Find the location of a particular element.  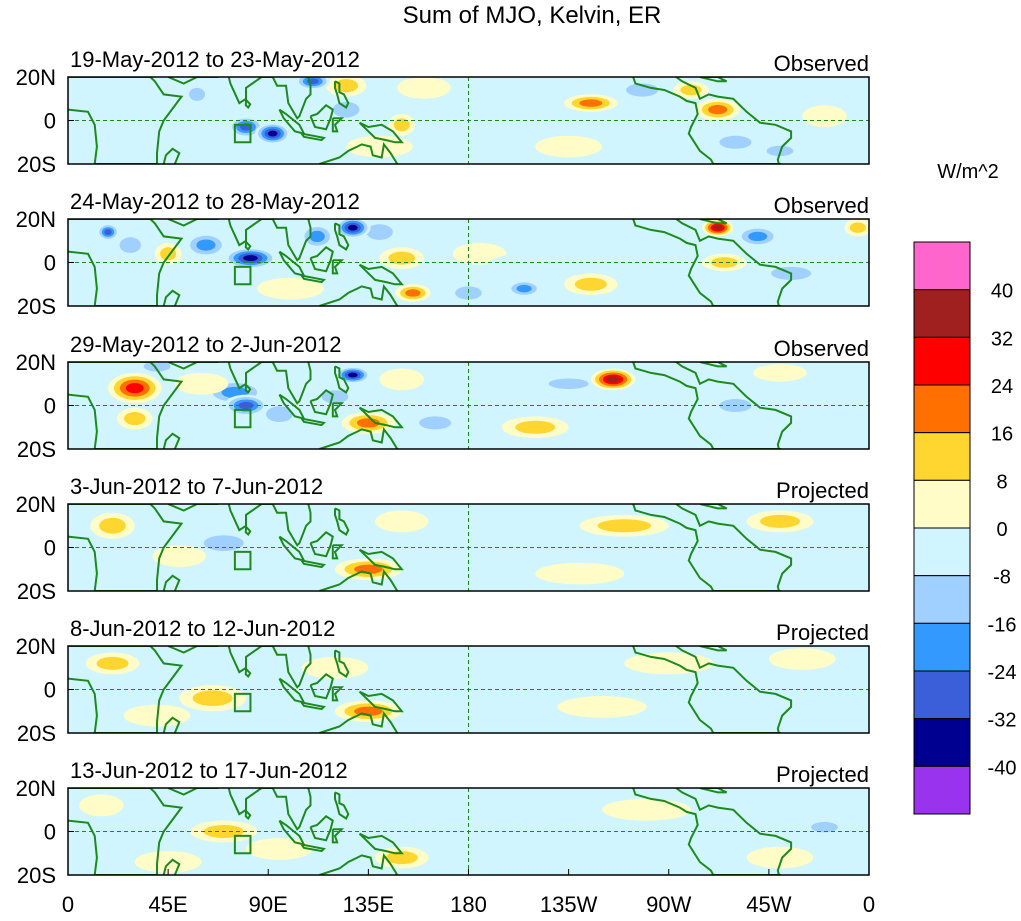

y-tick-label: 20N is located at coordinates (36, 219).